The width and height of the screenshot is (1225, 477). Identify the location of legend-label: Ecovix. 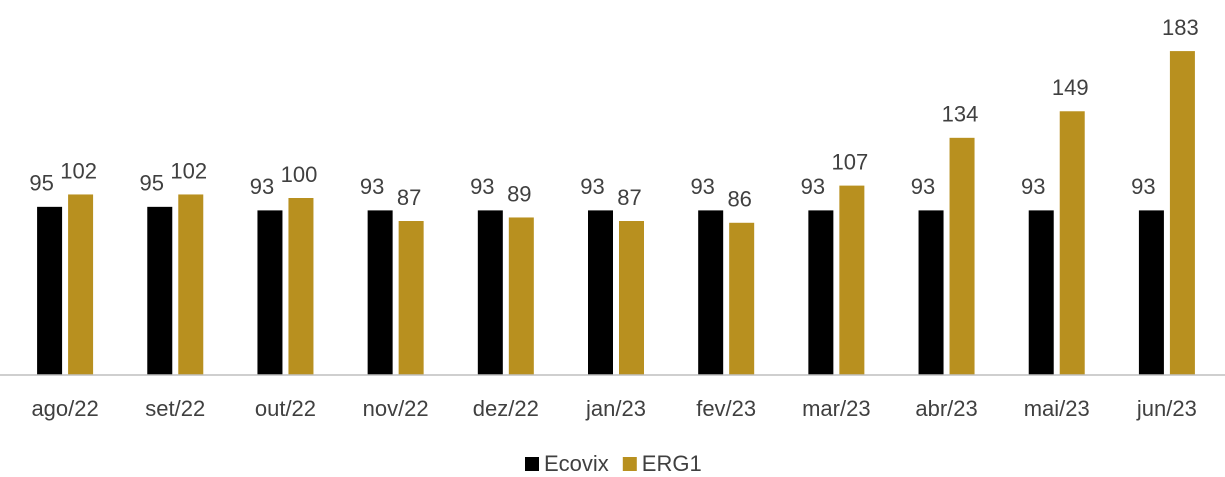
(576, 463).